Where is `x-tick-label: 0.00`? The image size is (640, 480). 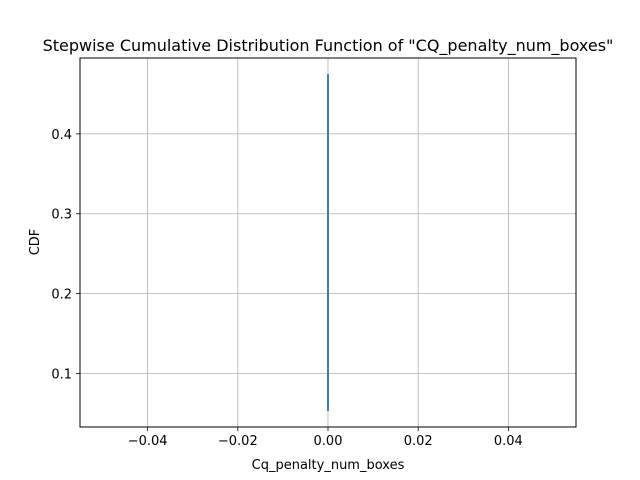
x-tick-label: 0.00 is located at coordinates (328, 441).